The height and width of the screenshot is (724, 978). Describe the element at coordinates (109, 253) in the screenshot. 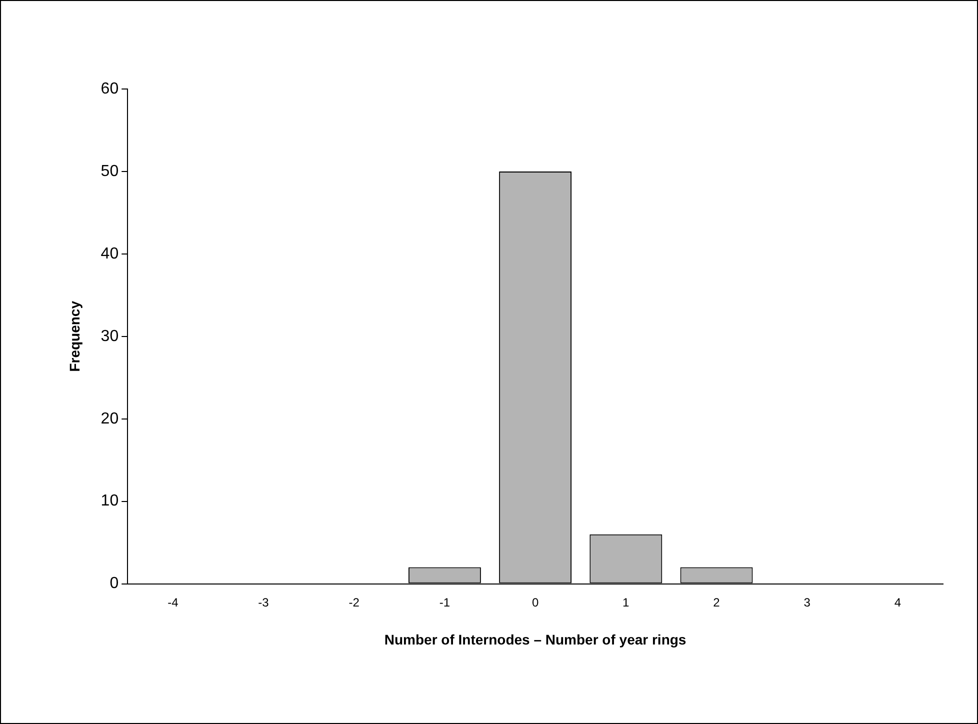

I see `y-tick-label: 40` at that location.